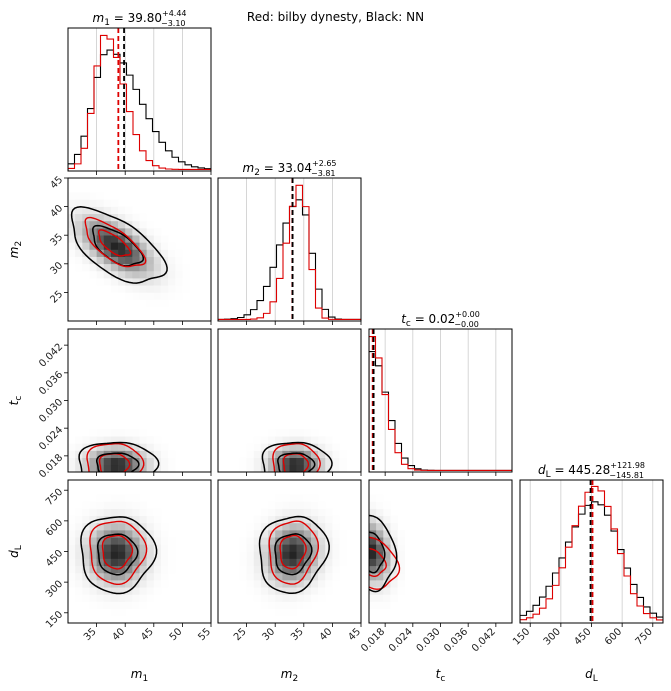  Describe the element at coordinates (51, 466) in the screenshot. I see `y-tick-label-tc: 0.018` at that location.